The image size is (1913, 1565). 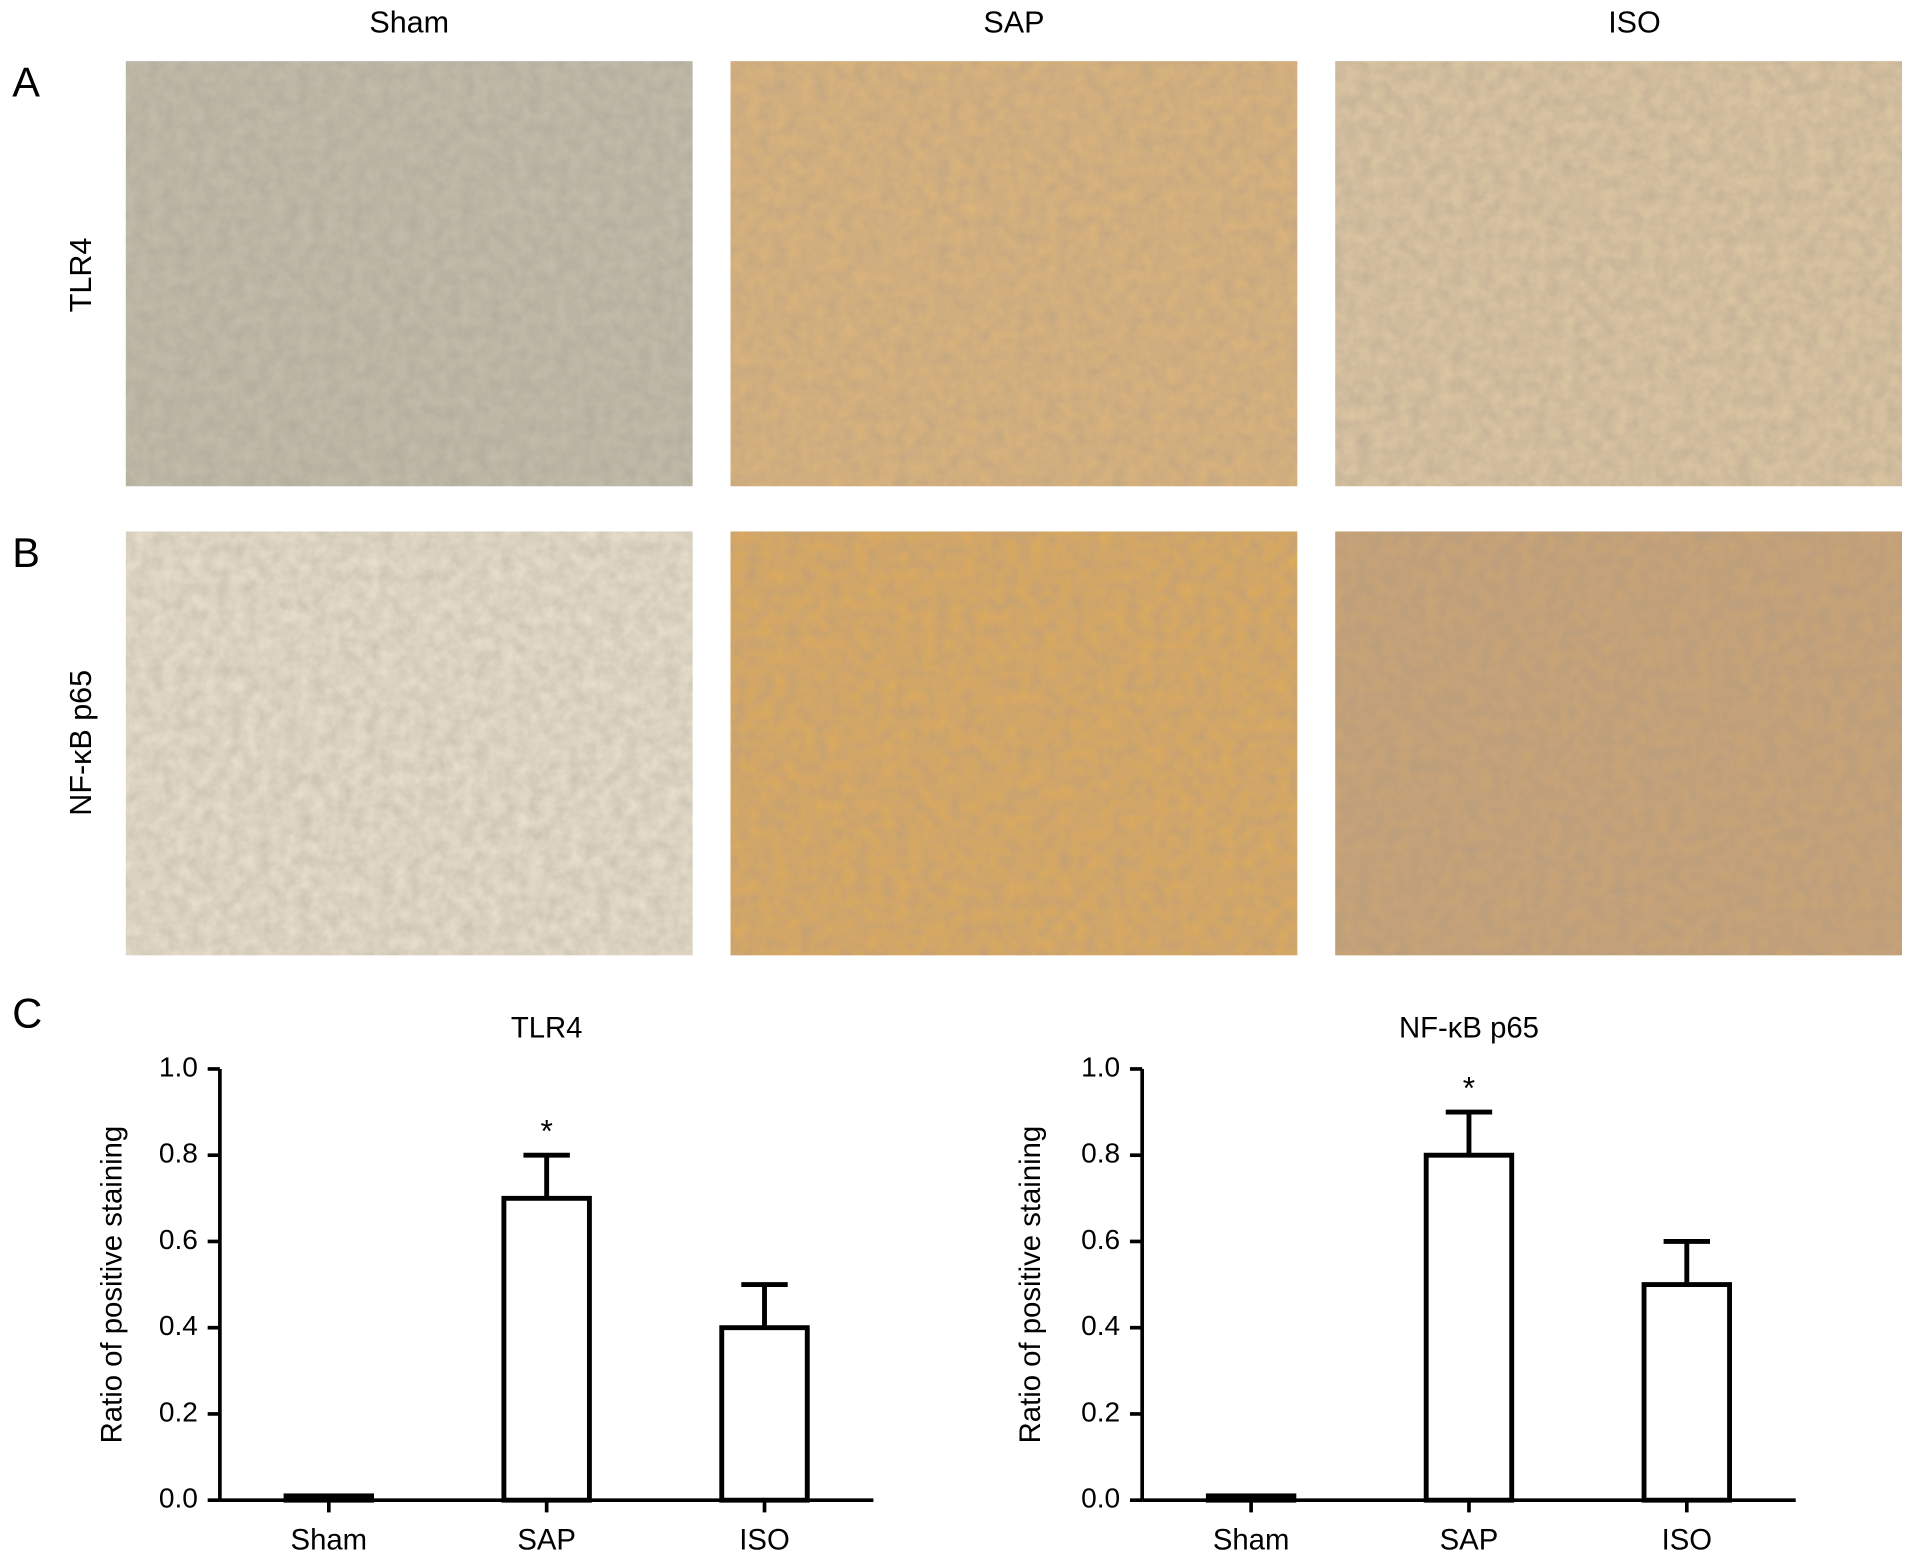 I want to click on row-label: TLR4, so click(x=81, y=275).